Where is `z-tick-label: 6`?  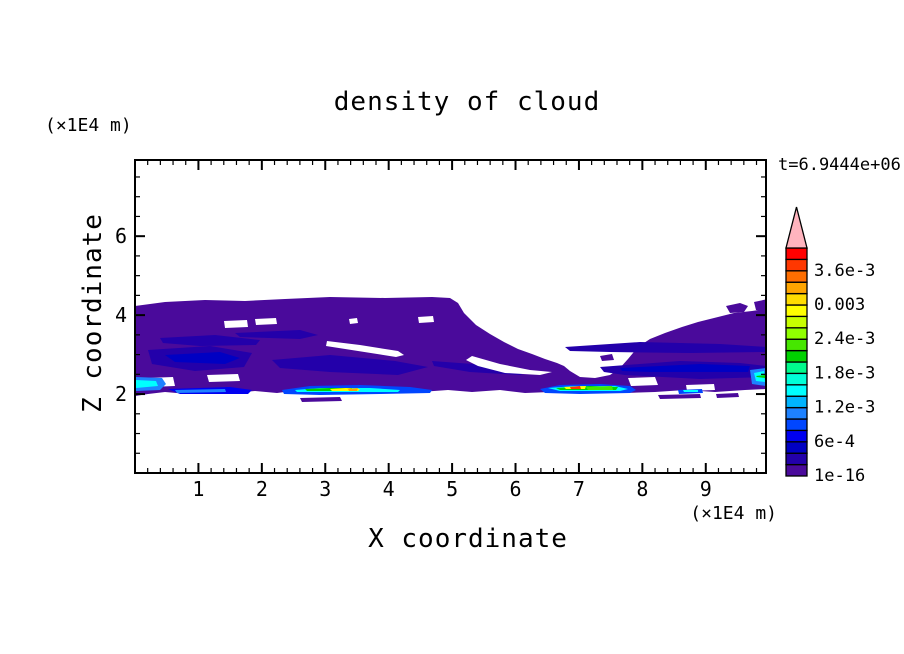
z-tick-label: 6 is located at coordinates (121, 236).